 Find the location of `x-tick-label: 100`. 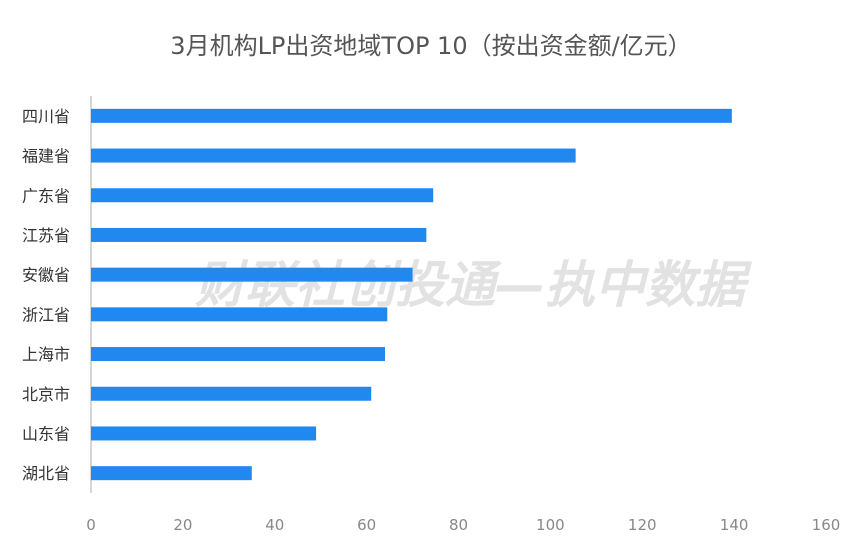

x-tick-label: 100 is located at coordinates (550, 525).